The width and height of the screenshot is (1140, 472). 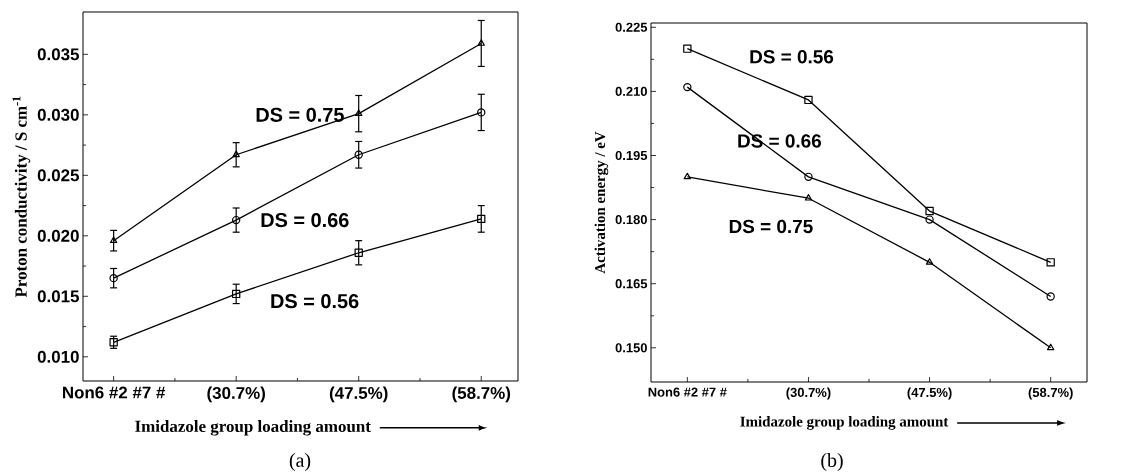 What do you see at coordinates (631, 91) in the screenshot?
I see `y-tick-label: 0.210` at bounding box center [631, 91].